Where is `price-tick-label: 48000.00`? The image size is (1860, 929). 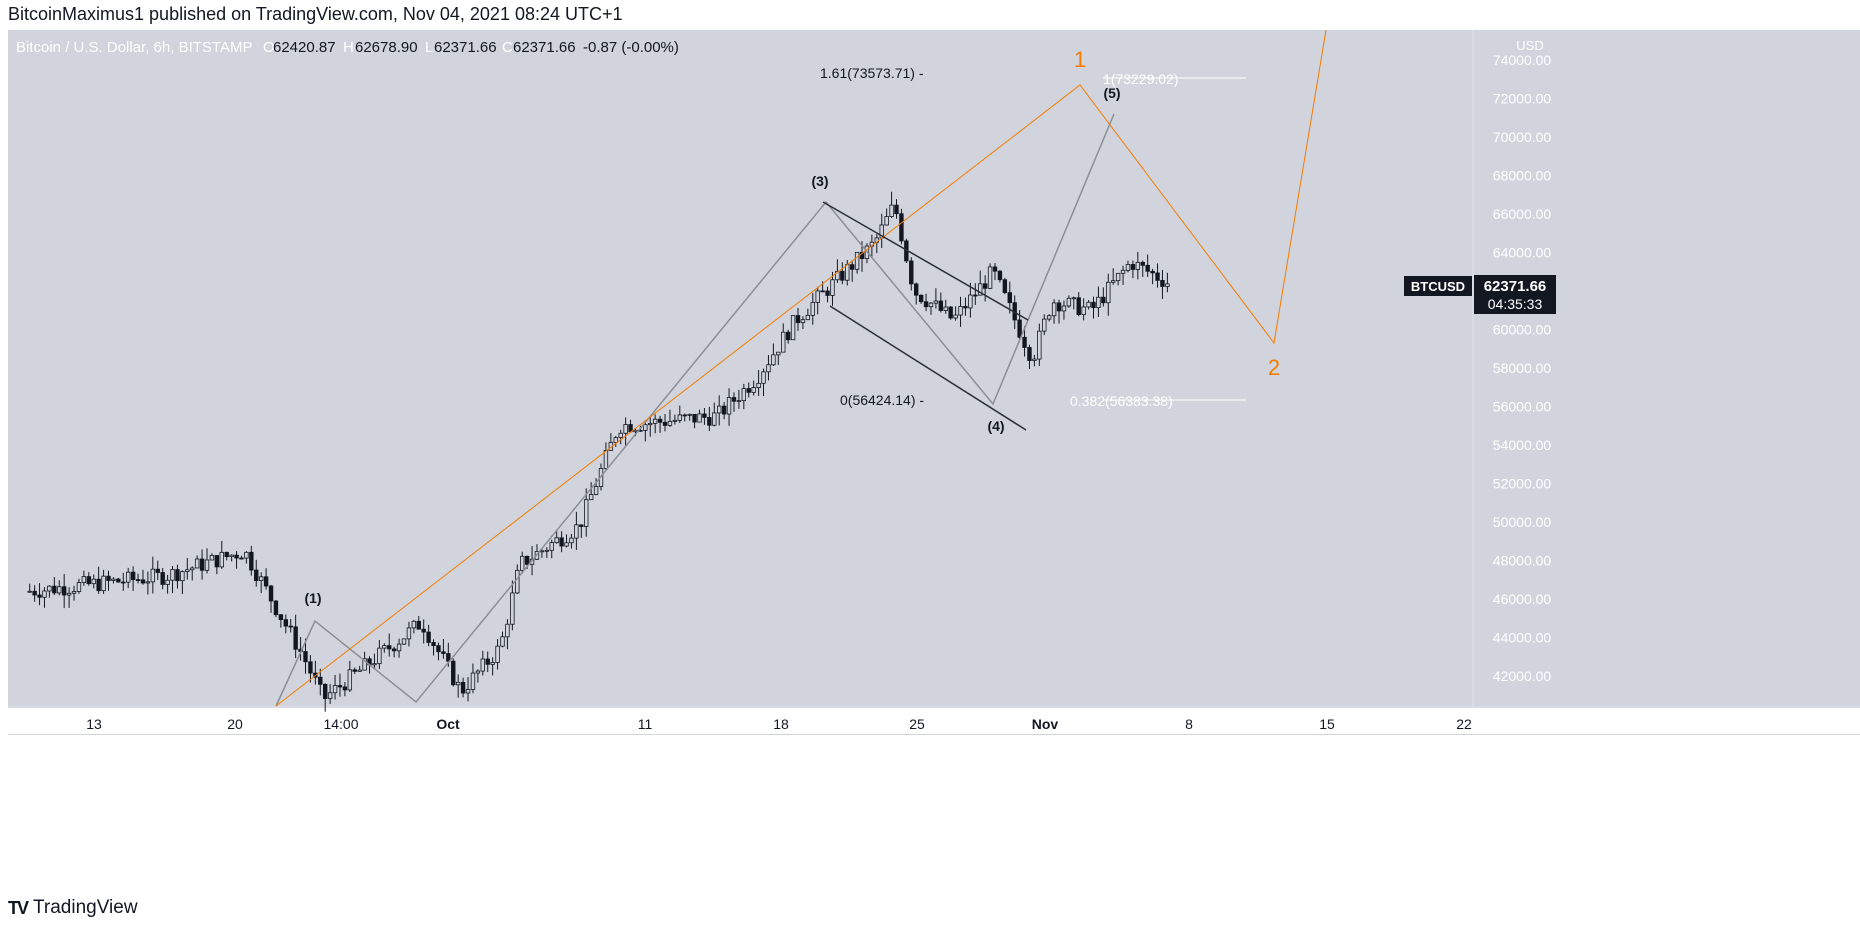
price-tick-label: 48000.00 is located at coordinates (1522, 561).